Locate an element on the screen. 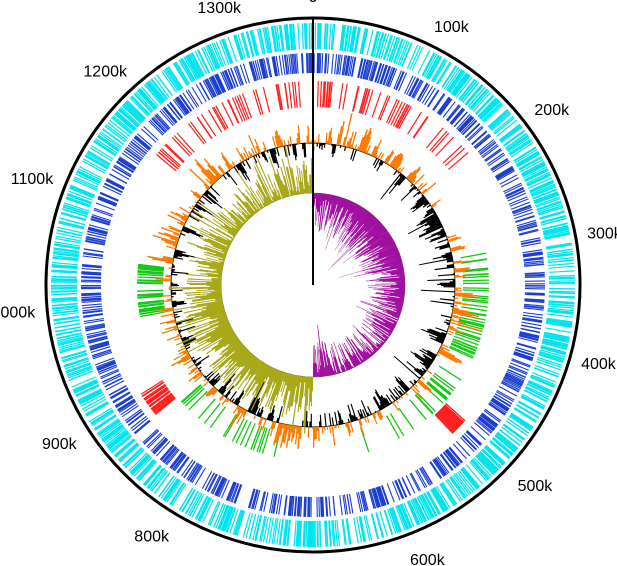 The height and width of the screenshot is (566, 617). tick-label-0: 0 is located at coordinates (313, 3).